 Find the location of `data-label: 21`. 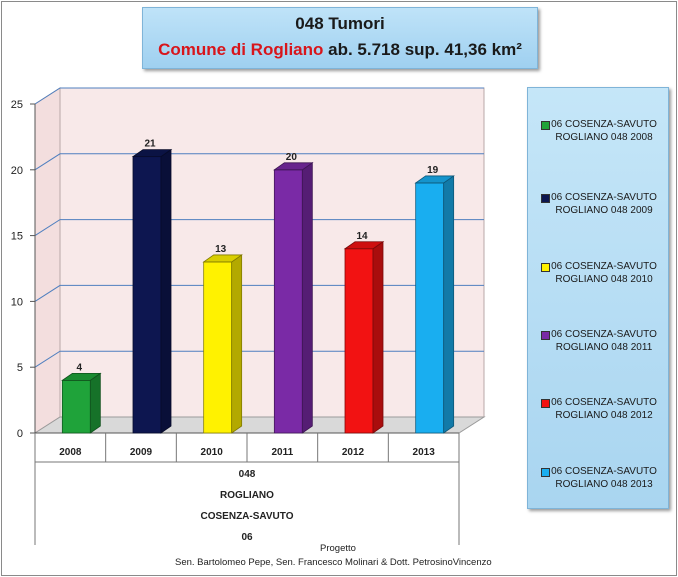

data-label: 21 is located at coordinates (150, 144).